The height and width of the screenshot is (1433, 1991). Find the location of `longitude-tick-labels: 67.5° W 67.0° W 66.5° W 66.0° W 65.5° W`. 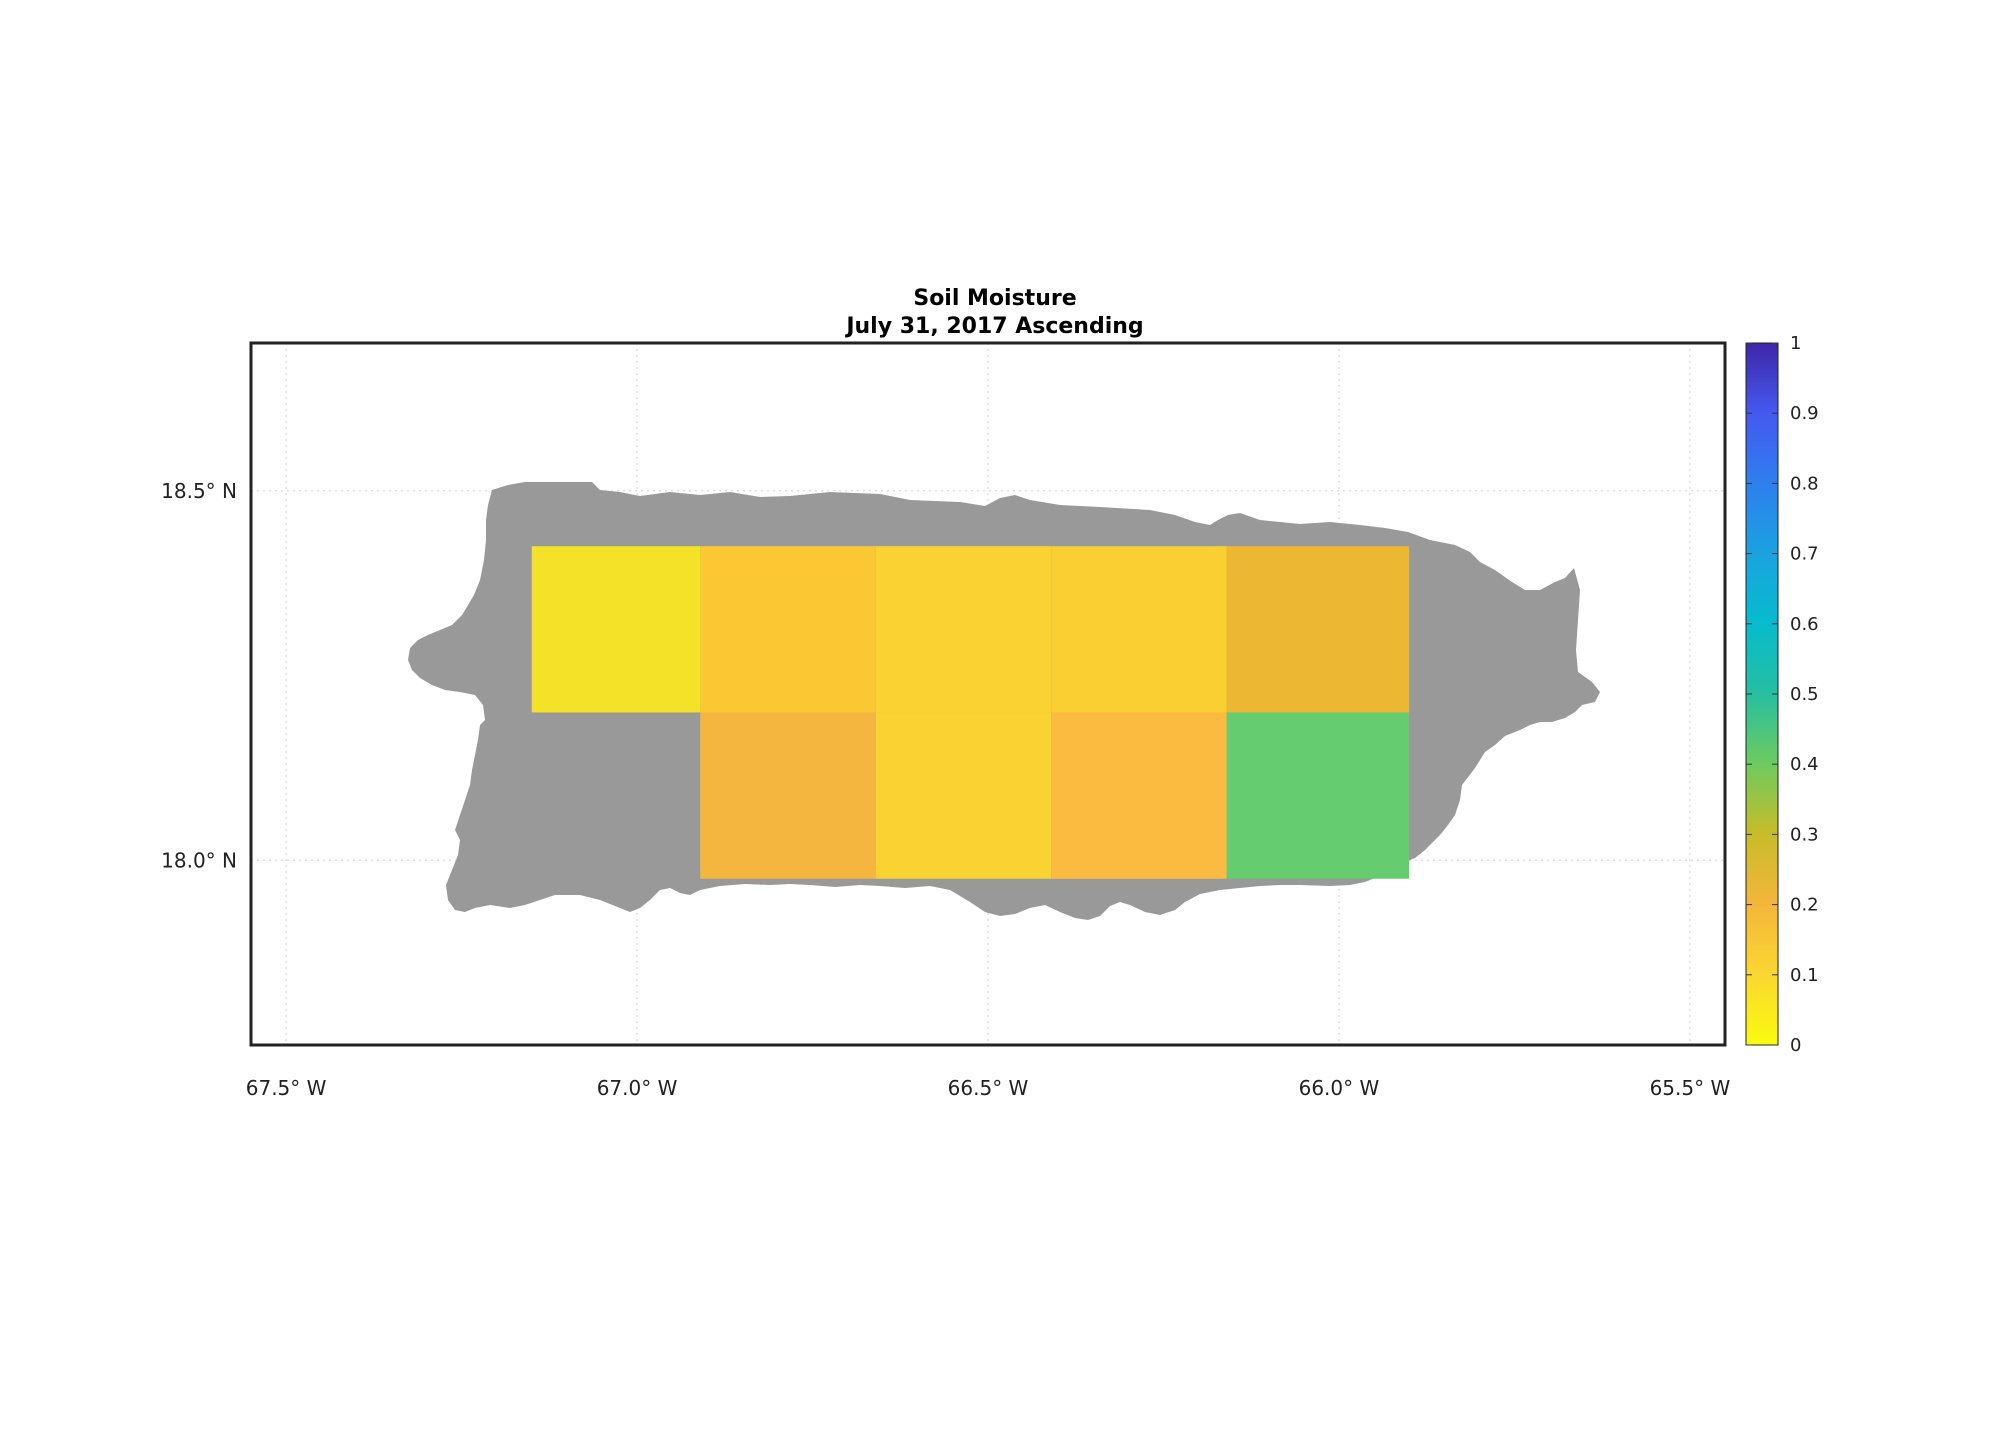

longitude-tick-labels: 67.5° W 67.0° W 66.5° W 66.0° W 65.5° W is located at coordinates (988, 1088).